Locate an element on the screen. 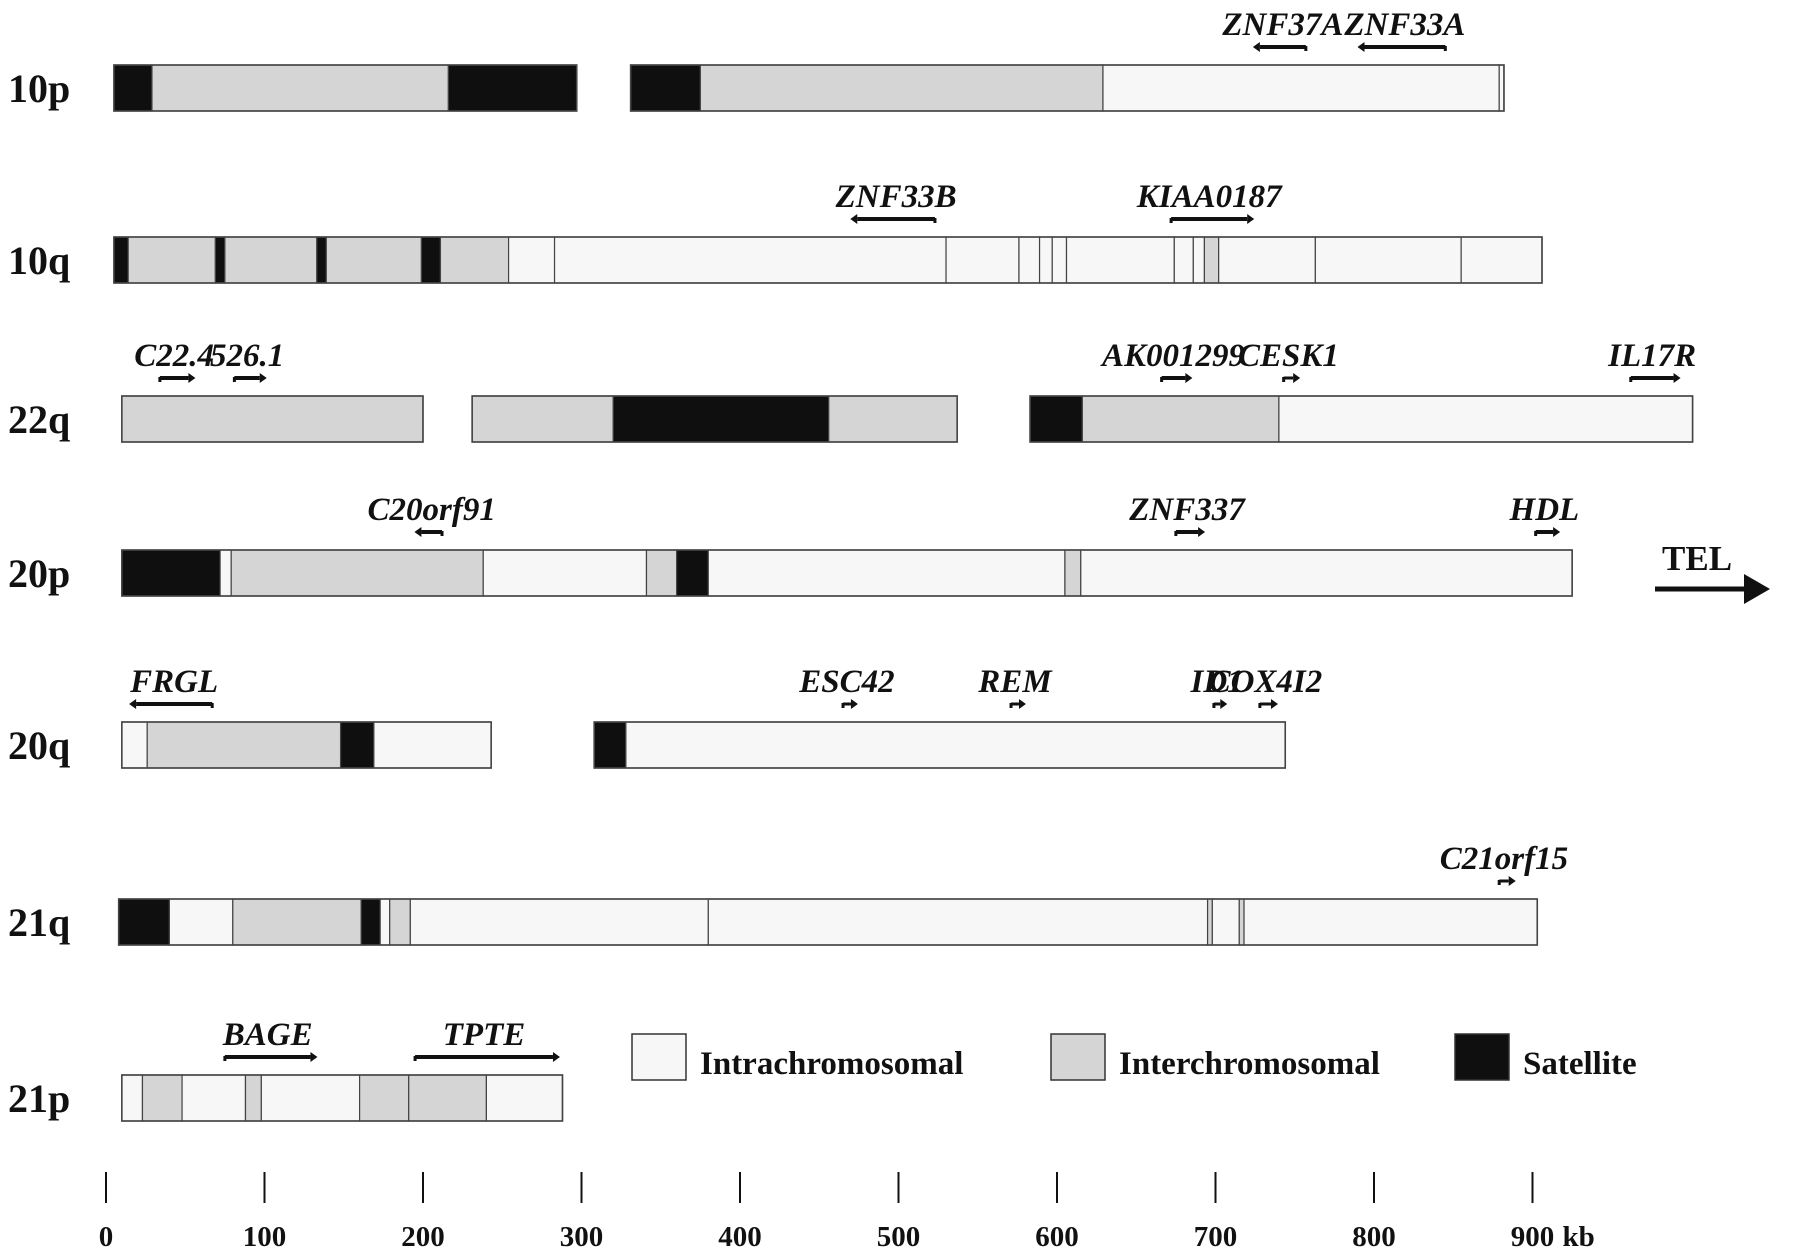 This screenshot has height=1253, width=1800. legend-label: Interchromosomal is located at coordinates (1249, 1064).